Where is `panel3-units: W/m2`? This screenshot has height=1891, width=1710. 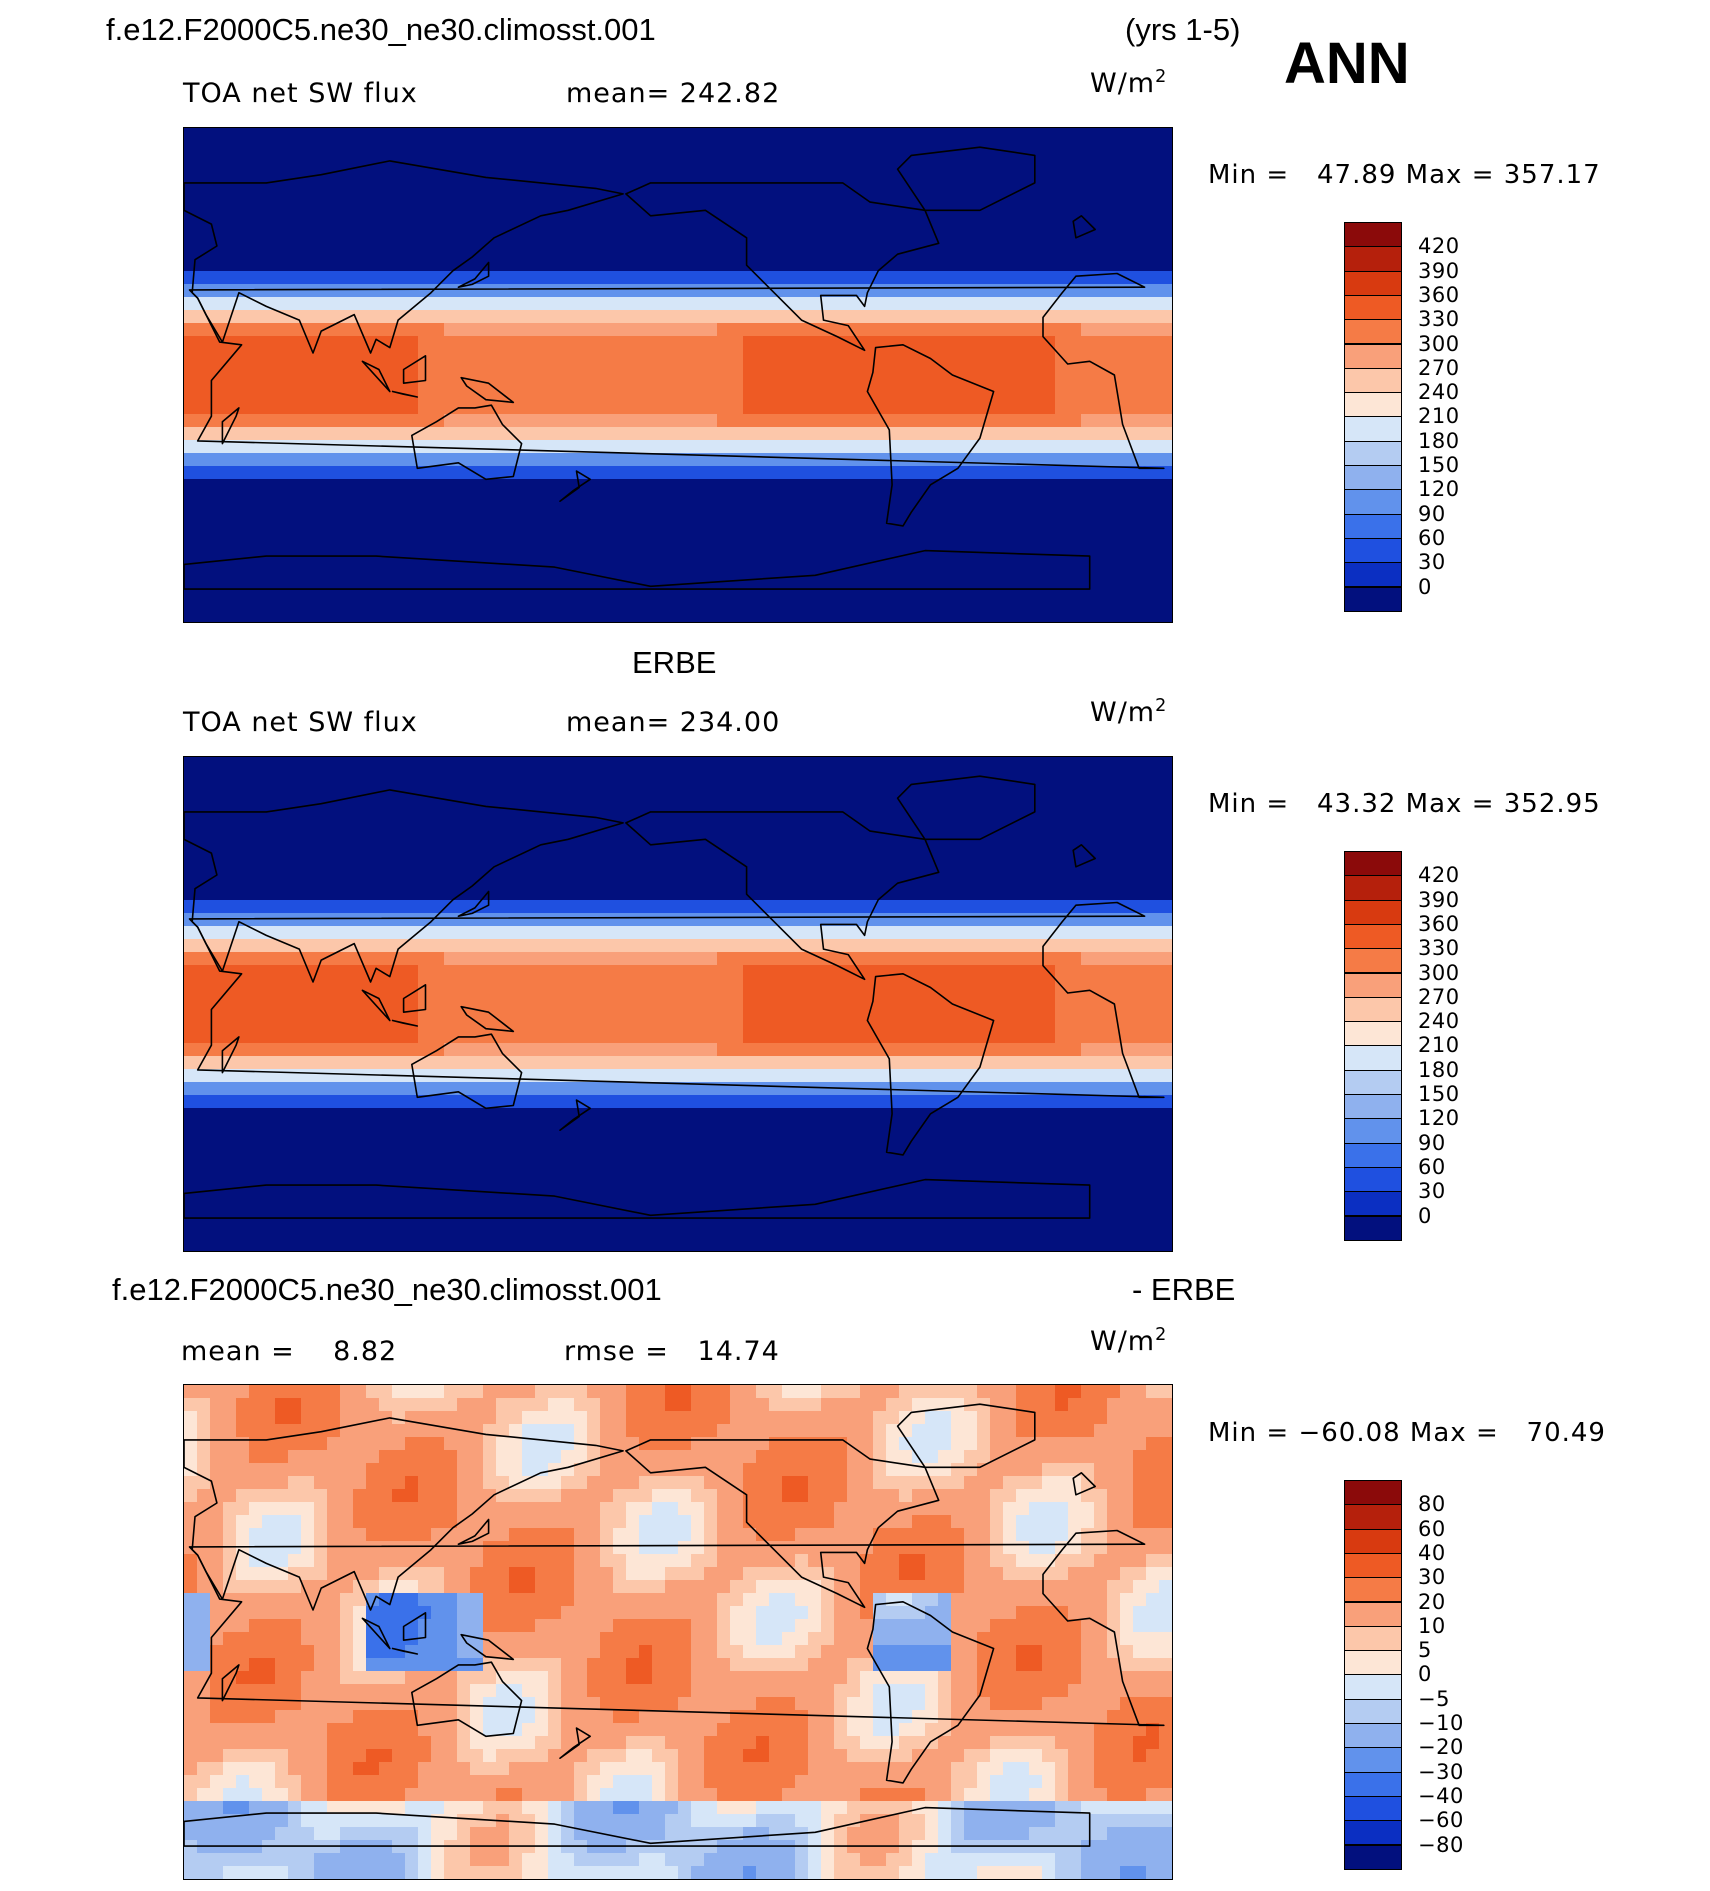 panel3-units: W/m2 is located at coordinates (1129, 1341).